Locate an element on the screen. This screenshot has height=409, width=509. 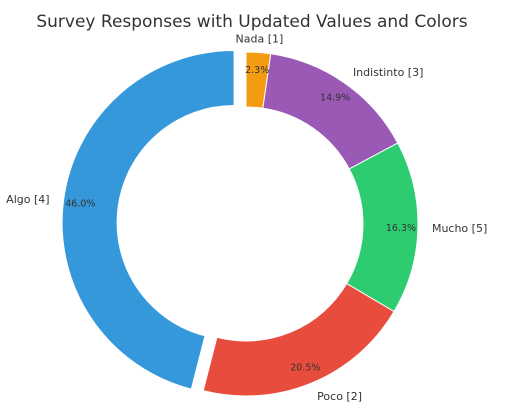
percent-label-nada-1: 2.3% is located at coordinates (257, 70).